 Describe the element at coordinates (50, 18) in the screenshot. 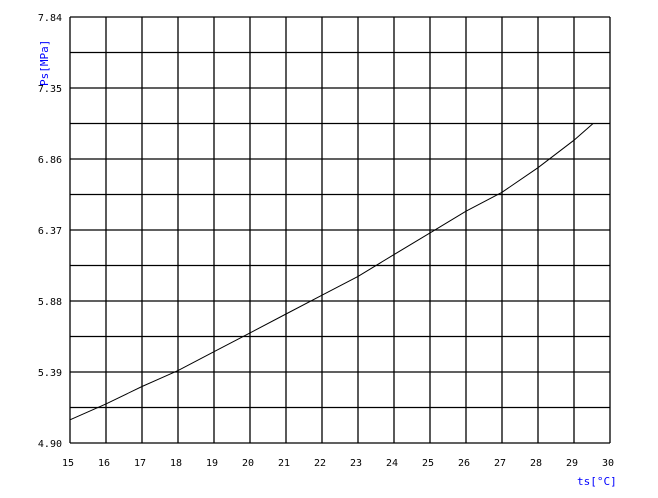

I see `y-tick-label: 7.84` at that location.